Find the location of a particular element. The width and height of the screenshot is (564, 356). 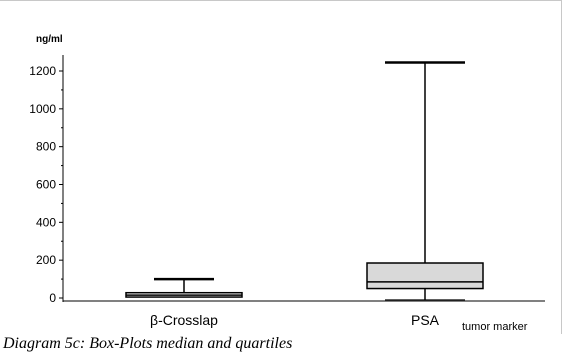

y-tick-label-600: 600 is located at coordinates (46, 185).